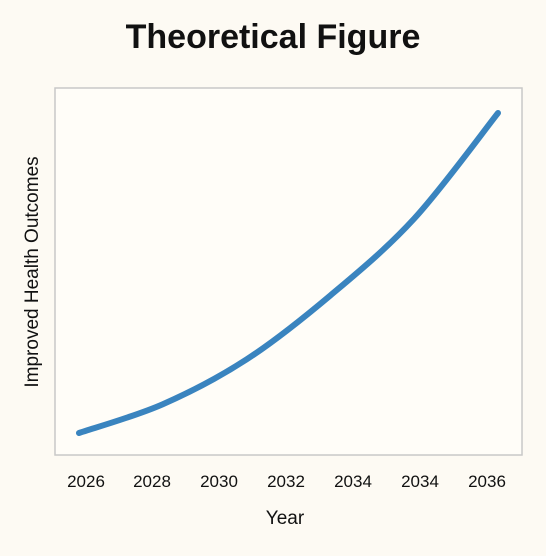  I want to click on x-axis-label: Year, so click(285, 518).